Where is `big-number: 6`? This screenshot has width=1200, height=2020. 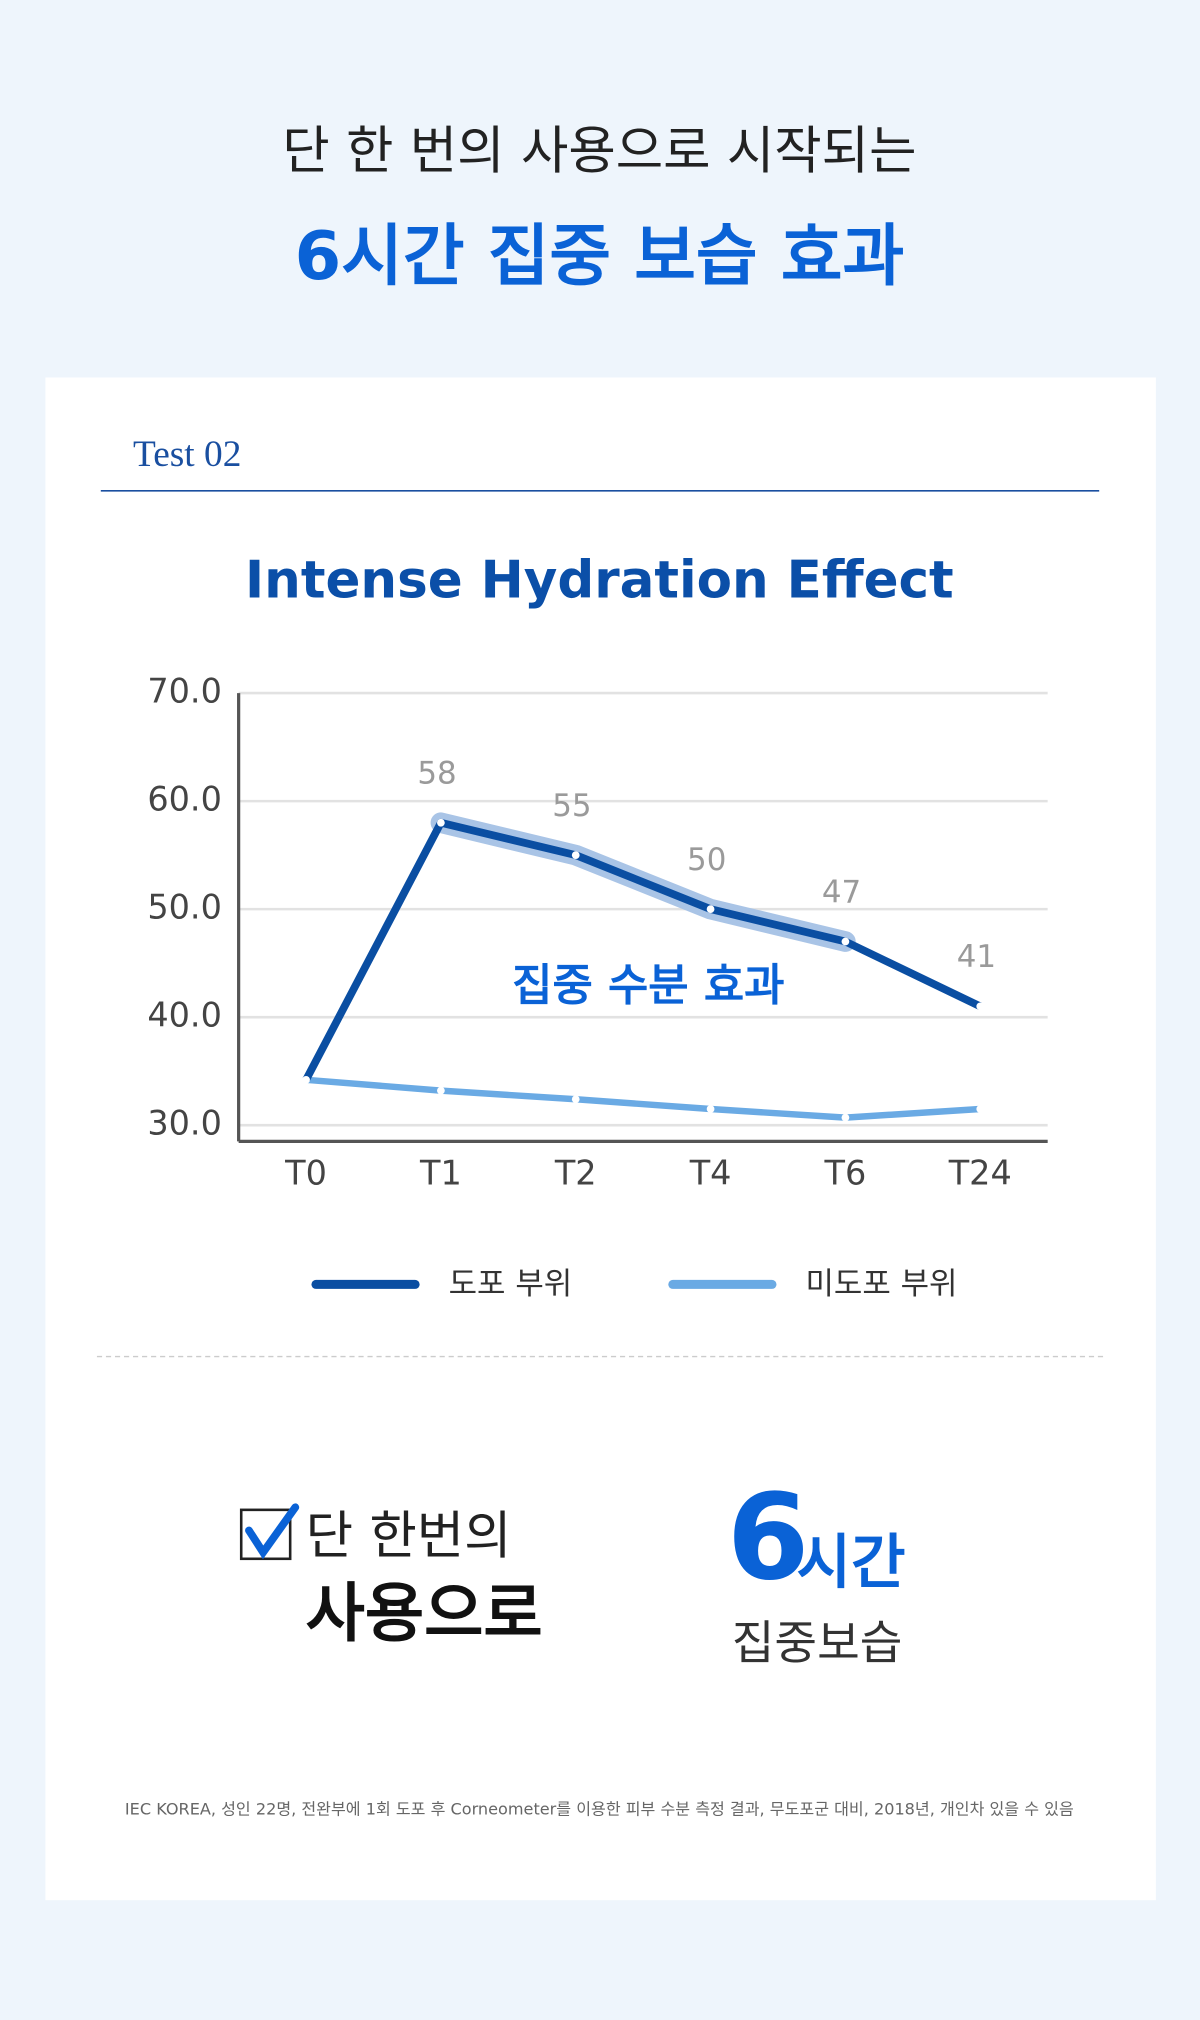 big-number: 6 is located at coordinates (768, 1538).